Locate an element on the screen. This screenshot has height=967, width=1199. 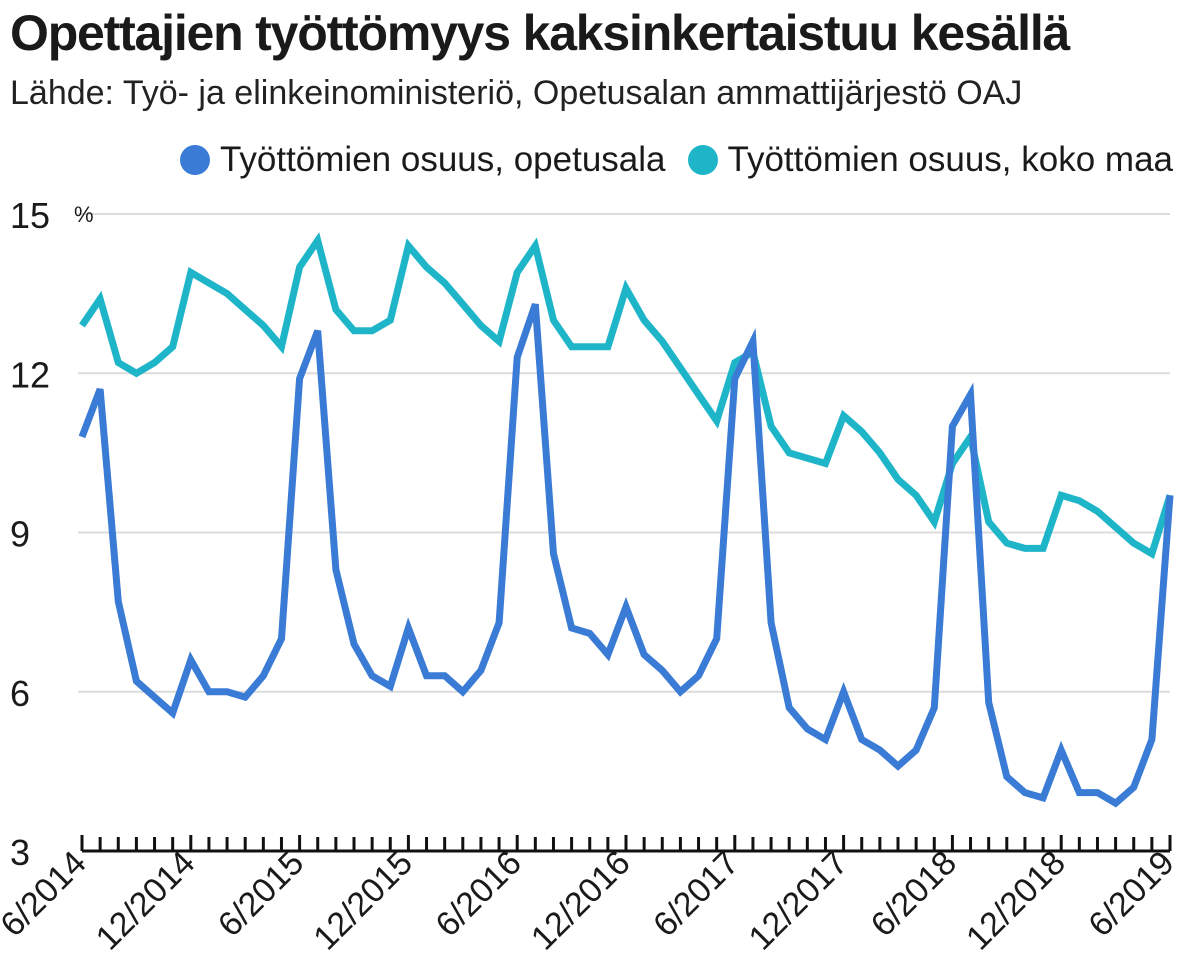
x-tick-label: 12/2014 is located at coordinates (146, 901).